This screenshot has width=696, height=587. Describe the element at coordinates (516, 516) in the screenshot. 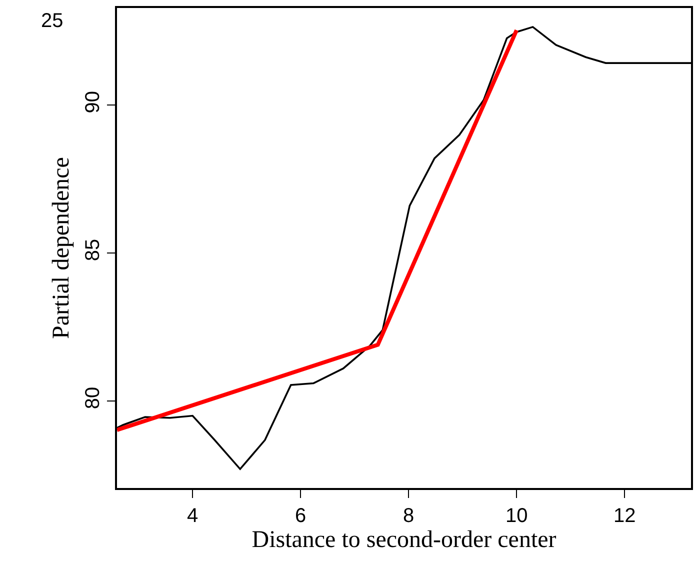

I see `x-tick-label: 10` at that location.